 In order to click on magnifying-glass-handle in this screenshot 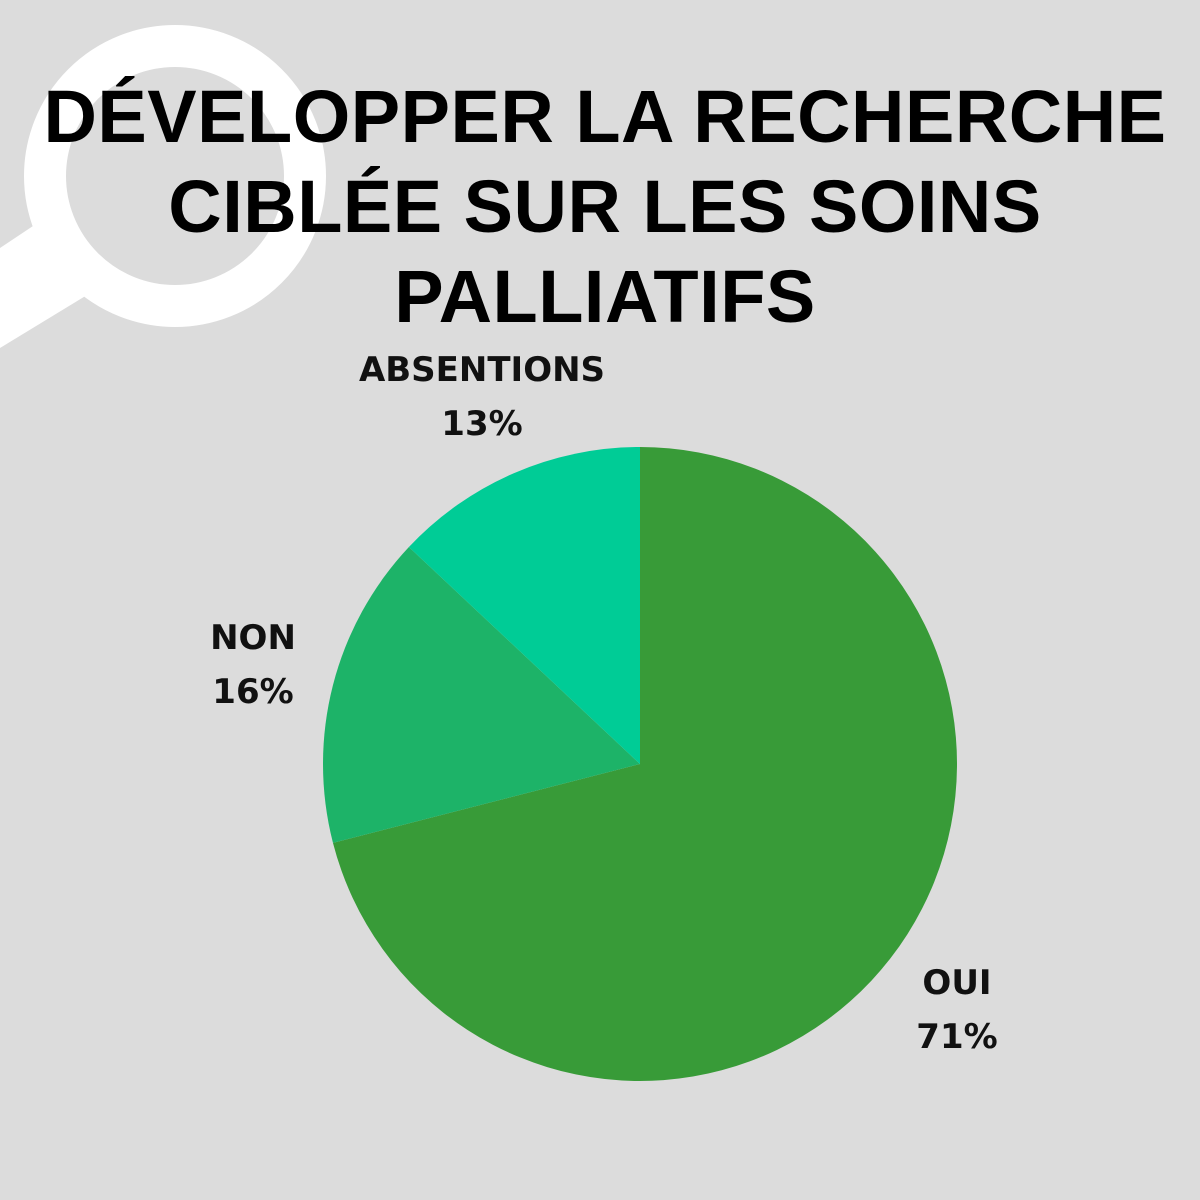, I will do `click(46, 284)`.